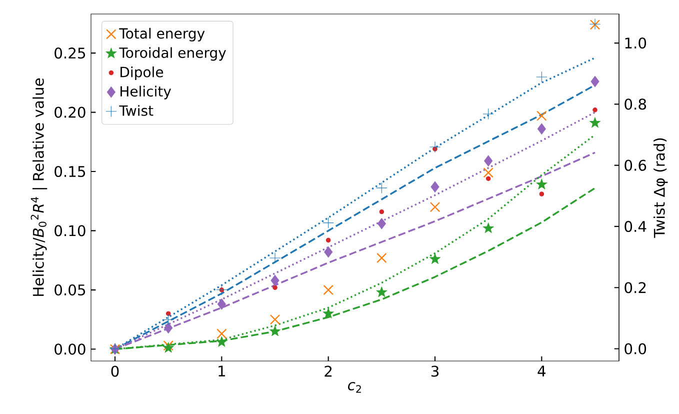 Image resolution: width=679 pixels, height=414 pixels. What do you see at coordinates (635, 226) in the screenshot?
I see `y2-tick-label: 0.4` at bounding box center [635, 226].